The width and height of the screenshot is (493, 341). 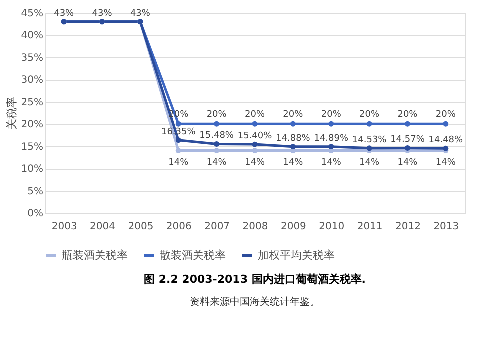 What do you see at coordinates (95, 255) in the screenshot?
I see `legend-label: 瓶装酒关税率` at bounding box center [95, 255].